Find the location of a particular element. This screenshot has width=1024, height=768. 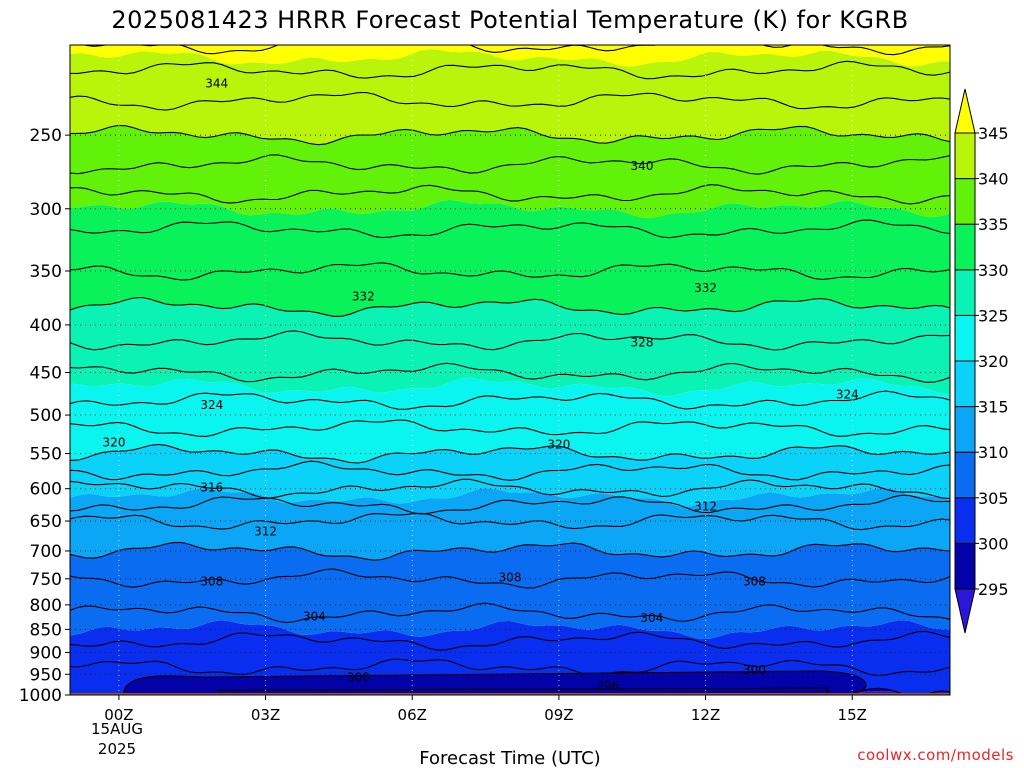

x-tick-label: 12Z is located at coordinates (705, 715).